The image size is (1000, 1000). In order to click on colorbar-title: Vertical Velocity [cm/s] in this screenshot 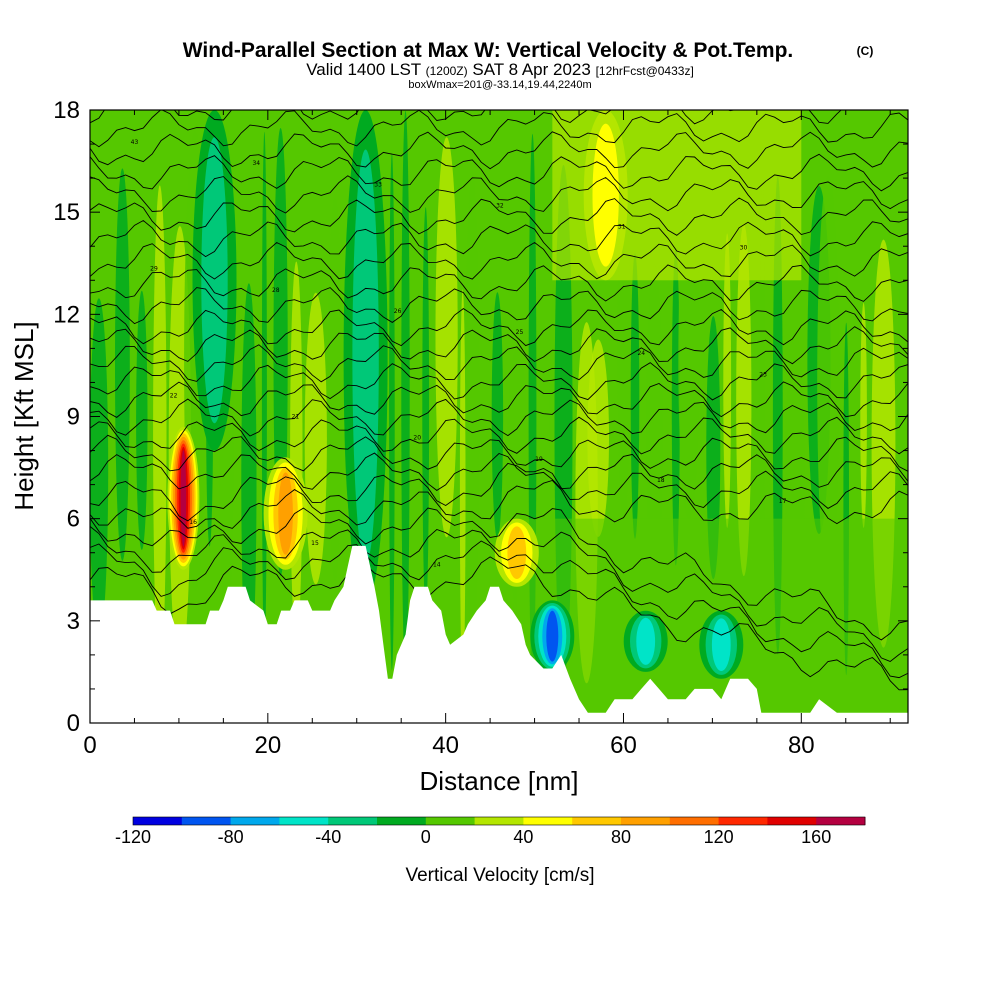, I will do `click(499, 875)`.